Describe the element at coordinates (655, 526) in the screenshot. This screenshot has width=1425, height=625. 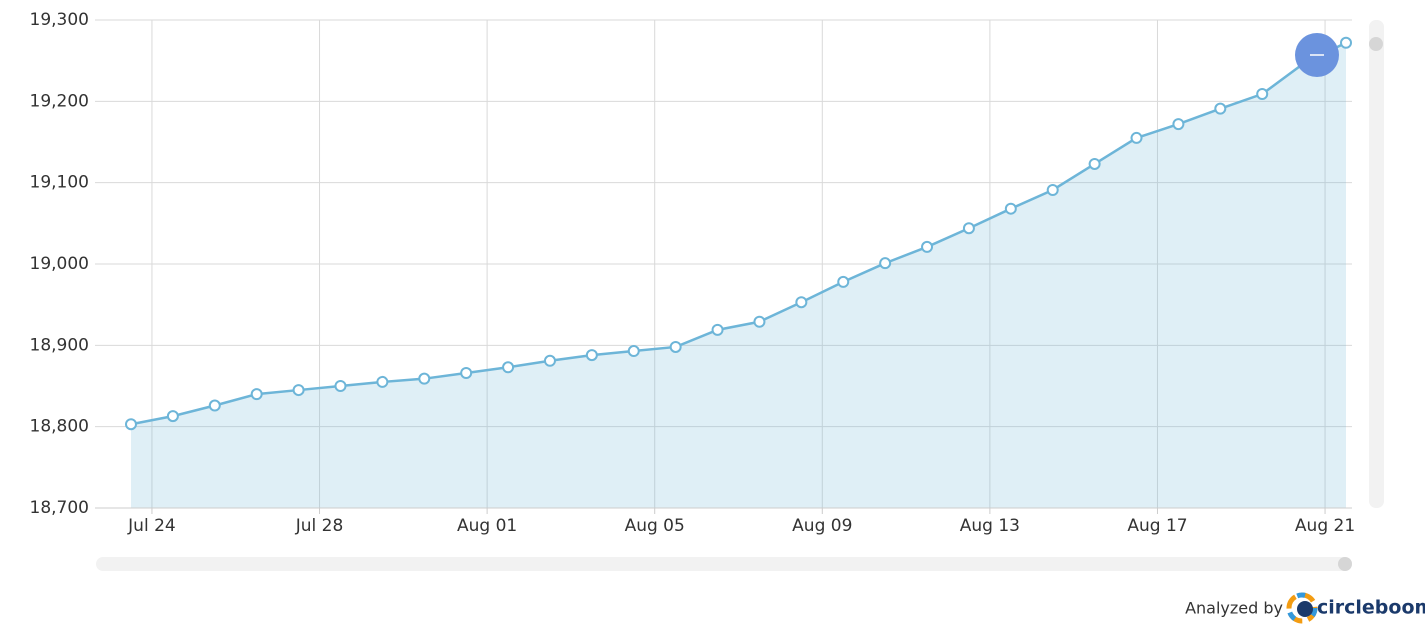
I see `x-tick-label: Aug 05` at that location.